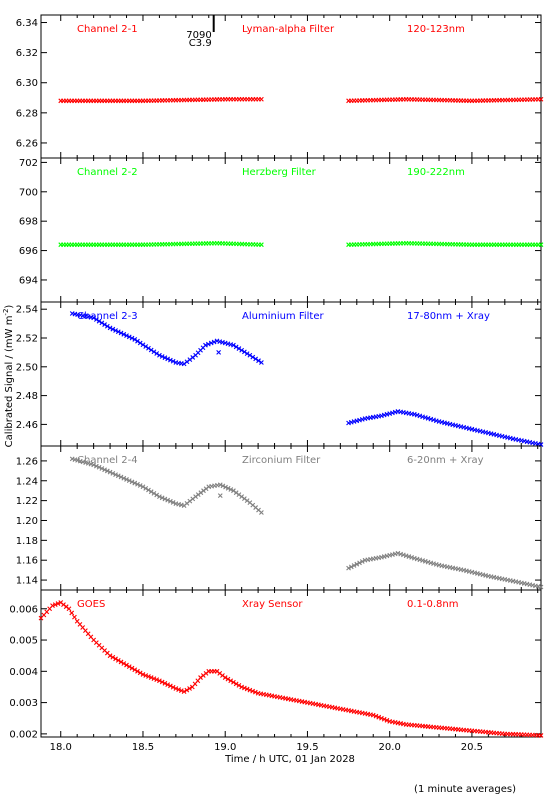 The width and height of the screenshot is (550, 804). I want to click on y-tick-label: 1.24, so click(27, 481).